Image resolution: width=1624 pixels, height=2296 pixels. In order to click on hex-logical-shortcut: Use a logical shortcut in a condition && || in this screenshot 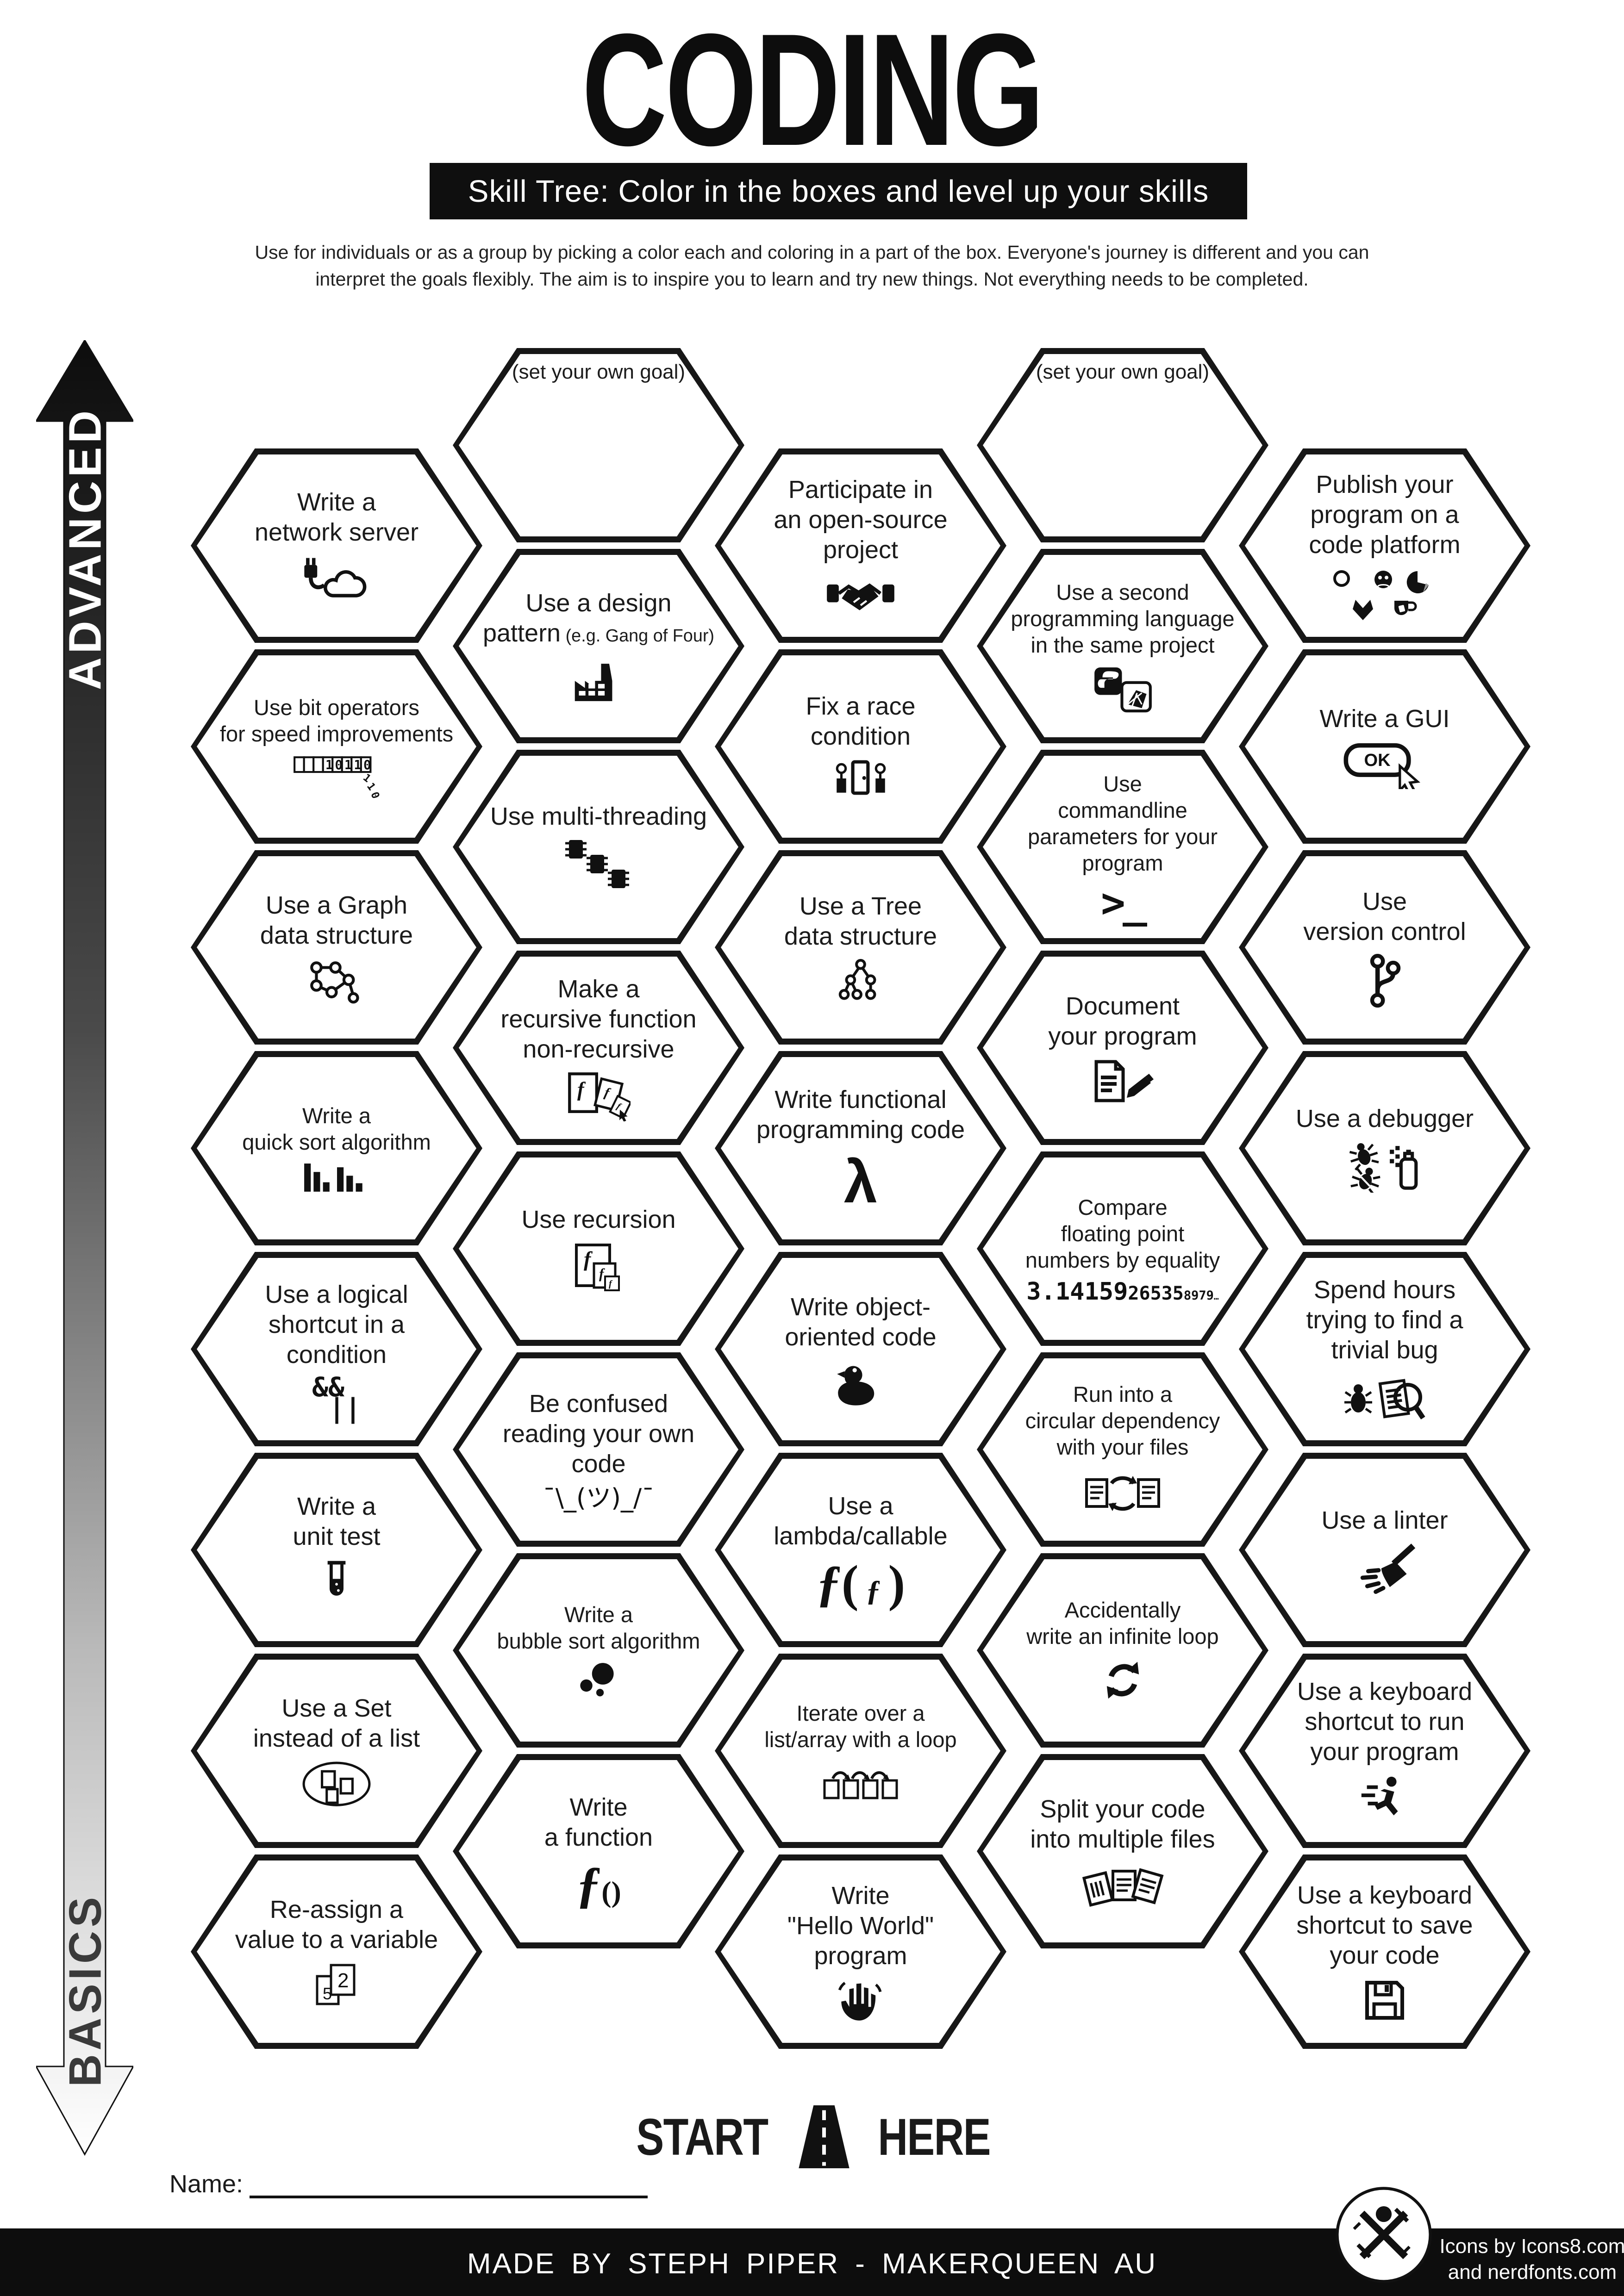, I will do `click(336, 1349)`.